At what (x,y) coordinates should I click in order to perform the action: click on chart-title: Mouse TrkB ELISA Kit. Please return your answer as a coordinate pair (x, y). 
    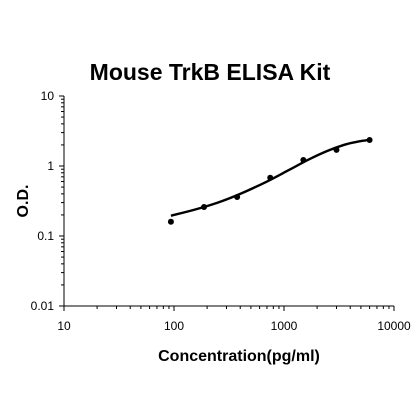
    Looking at the image, I should click on (210, 72).